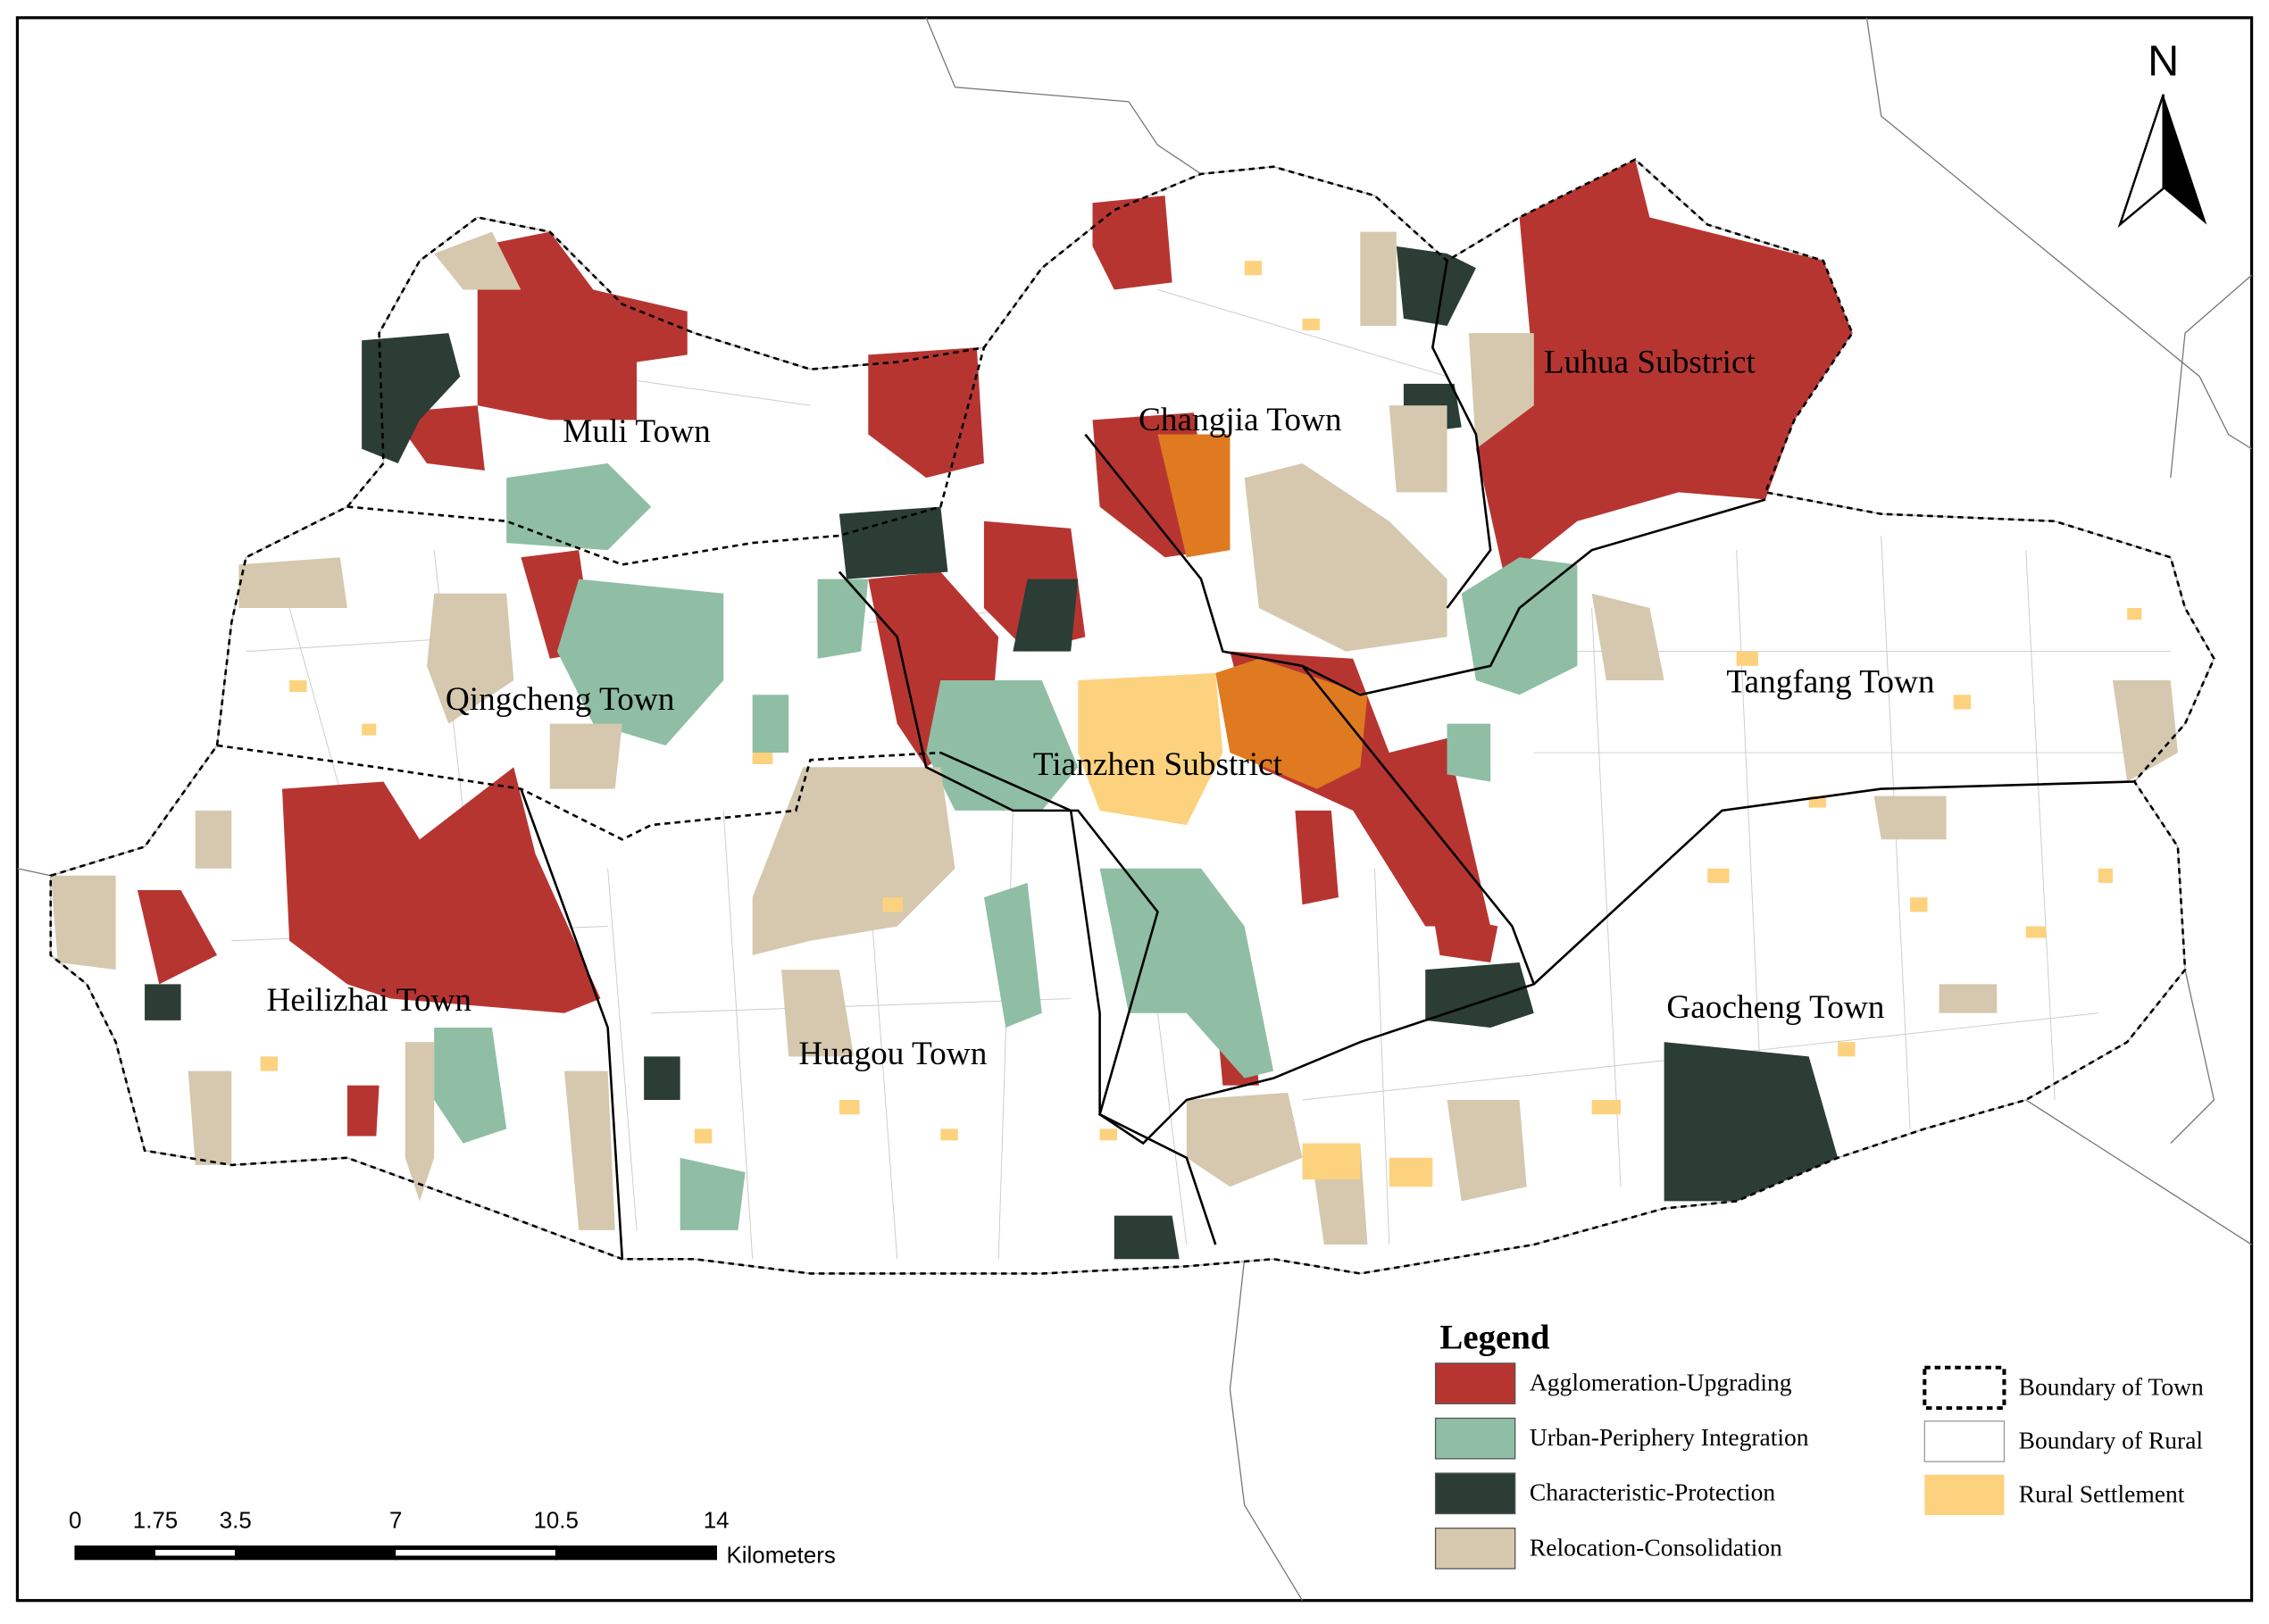  What do you see at coordinates (717, 1521) in the screenshot?
I see `scale-label: 14` at bounding box center [717, 1521].